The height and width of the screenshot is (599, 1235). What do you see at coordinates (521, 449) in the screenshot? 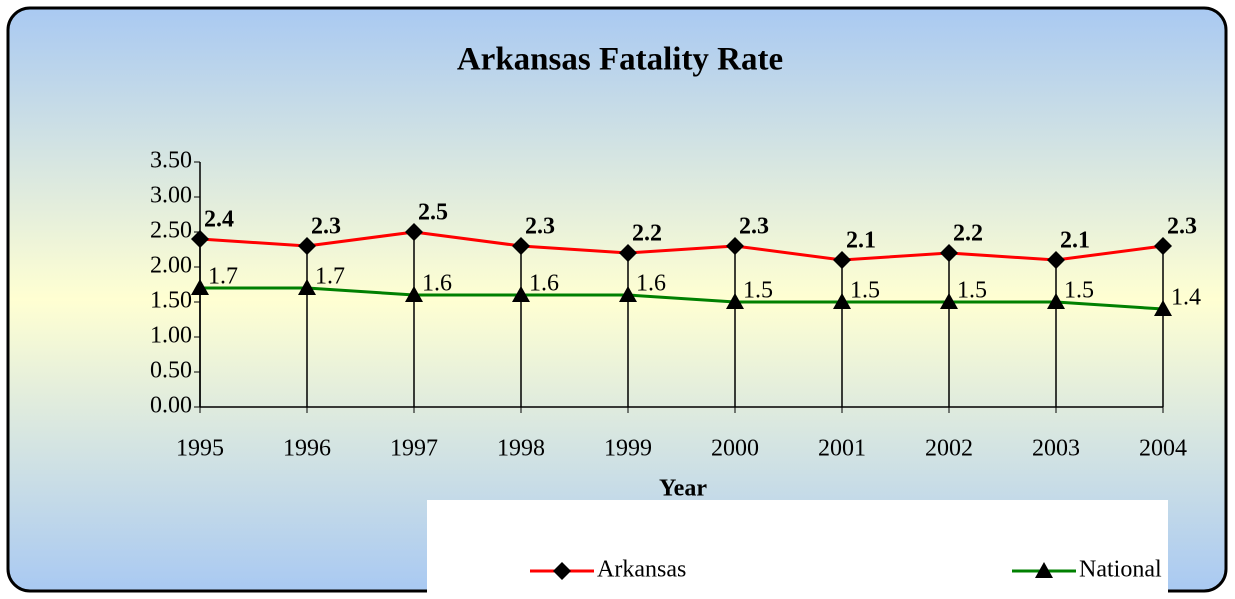
I see `x-tick-label: 1998` at bounding box center [521, 449].